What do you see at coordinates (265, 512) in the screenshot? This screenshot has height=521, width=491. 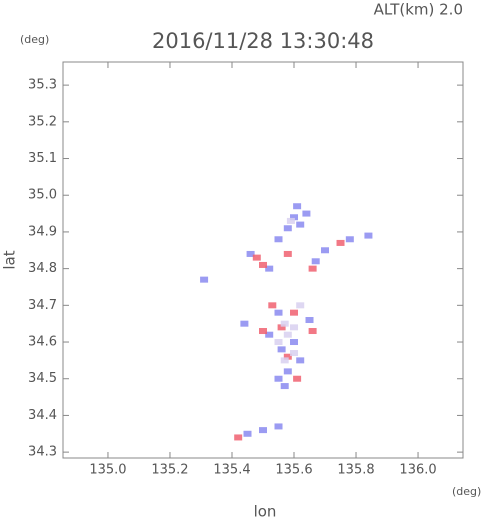 I see `x-axis-label: lon` at bounding box center [265, 512].